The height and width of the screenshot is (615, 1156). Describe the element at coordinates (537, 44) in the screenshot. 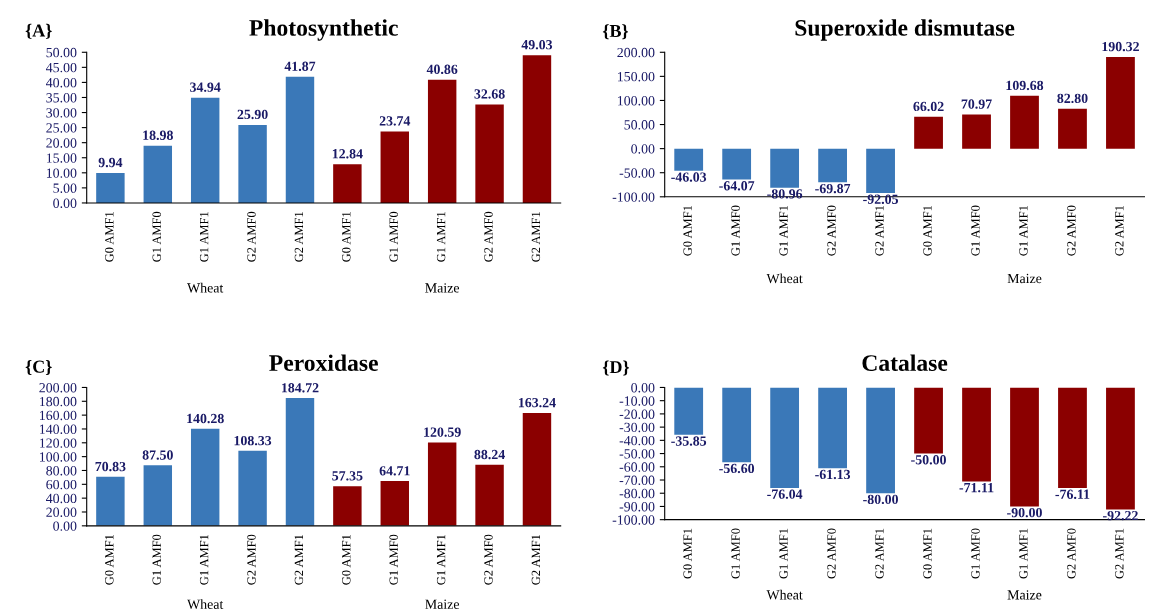

I see `data-label: 49.03` at that location.